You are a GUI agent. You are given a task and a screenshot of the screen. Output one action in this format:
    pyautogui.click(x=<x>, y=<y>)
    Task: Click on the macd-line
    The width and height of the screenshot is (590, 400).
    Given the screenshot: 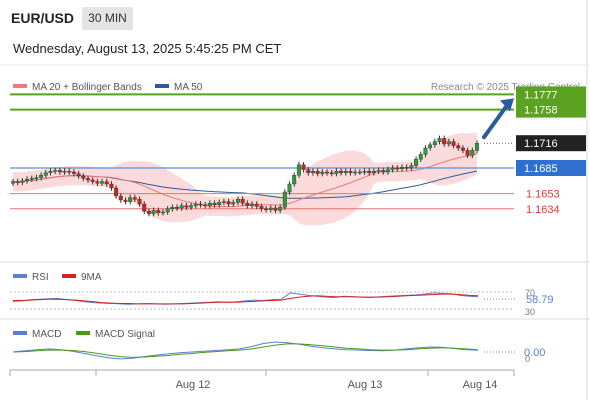 What is the action you would take?
    pyautogui.click(x=245, y=350)
    